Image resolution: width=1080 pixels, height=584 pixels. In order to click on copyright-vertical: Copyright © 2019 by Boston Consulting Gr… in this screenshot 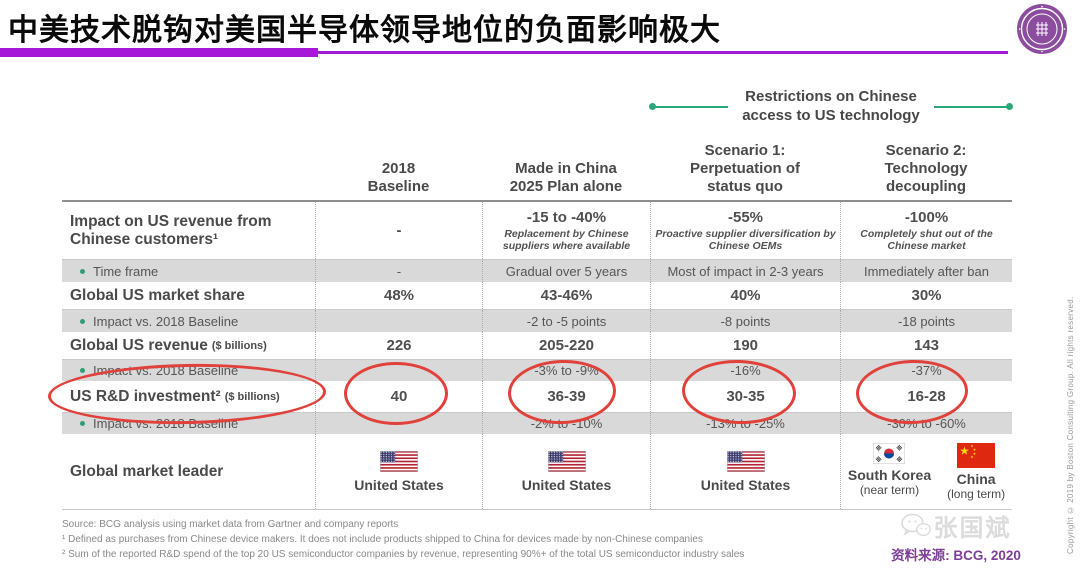, I will do `click(1070, 425)`.